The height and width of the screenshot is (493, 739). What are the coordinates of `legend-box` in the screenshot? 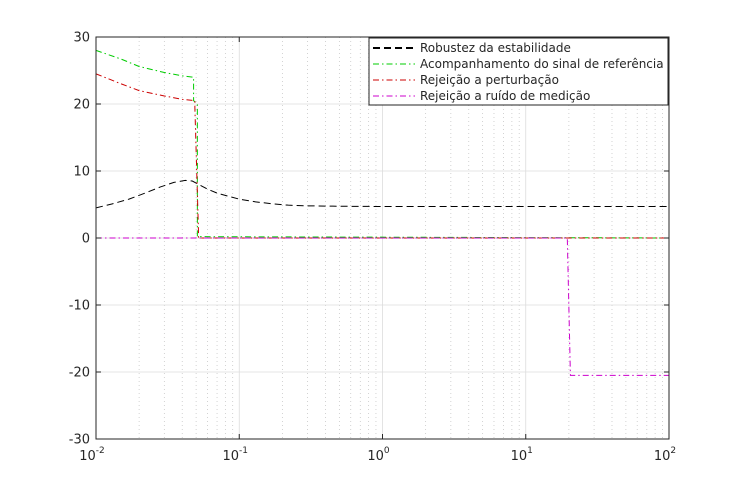 It's located at (518, 71).